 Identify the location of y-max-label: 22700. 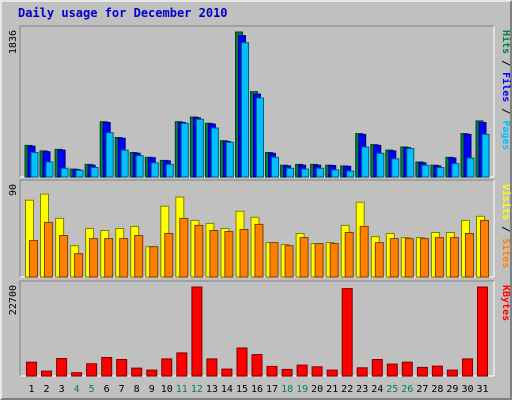
(13, 300).